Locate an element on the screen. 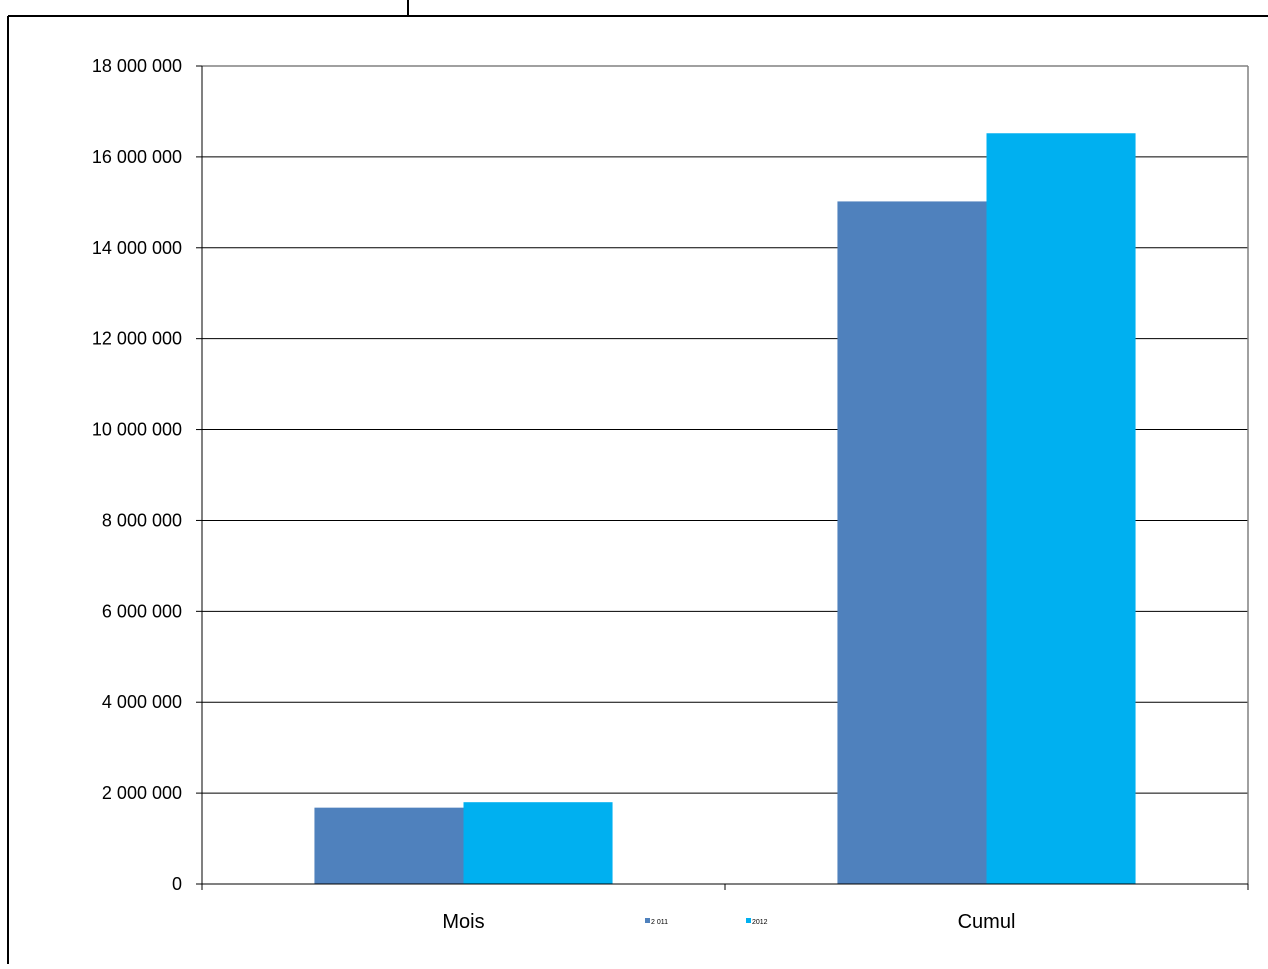 This screenshot has height=969, width=1268. y-tick-label-6: 12 000 000 is located at coordinates (137, 339).